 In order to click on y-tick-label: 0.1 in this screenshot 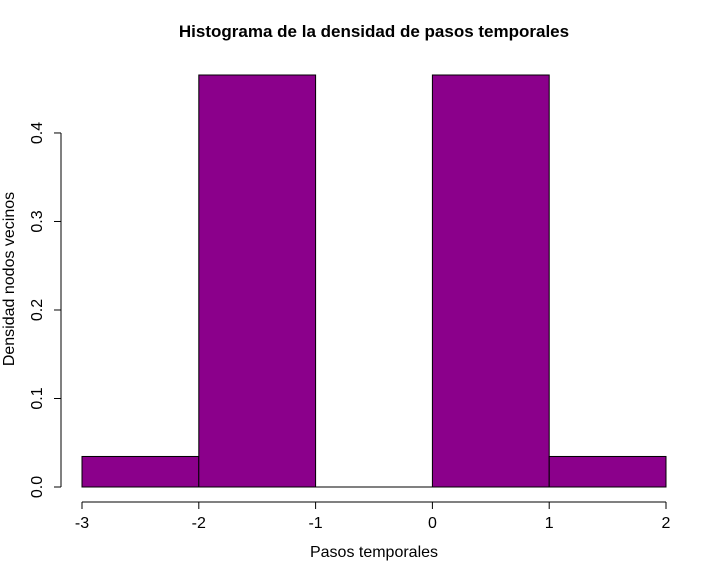, I will do `click(37, 398)`.